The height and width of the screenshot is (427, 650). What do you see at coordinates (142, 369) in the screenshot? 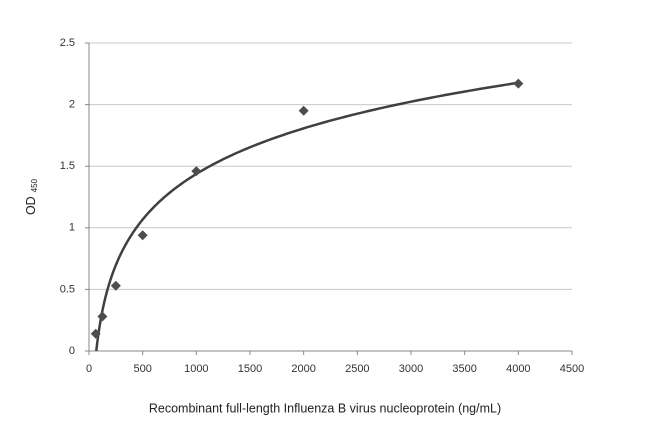
I see `x-tick-label: 500` at bounding box center [142, 369].